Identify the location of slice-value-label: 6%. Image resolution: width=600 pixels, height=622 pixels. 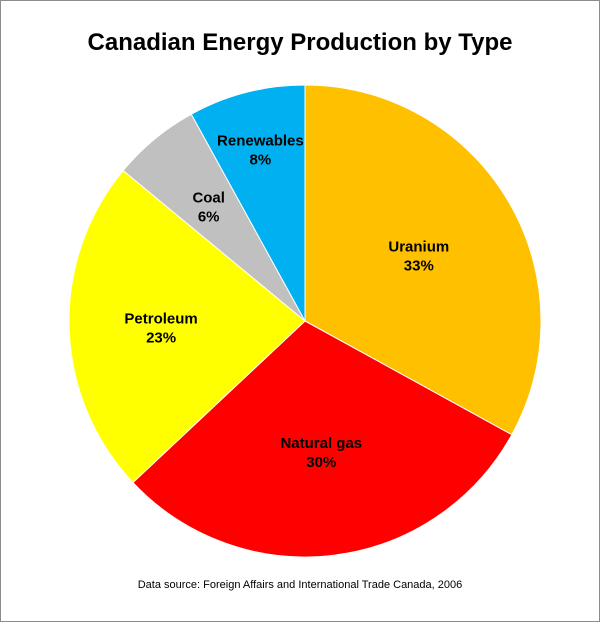
(209, 217).